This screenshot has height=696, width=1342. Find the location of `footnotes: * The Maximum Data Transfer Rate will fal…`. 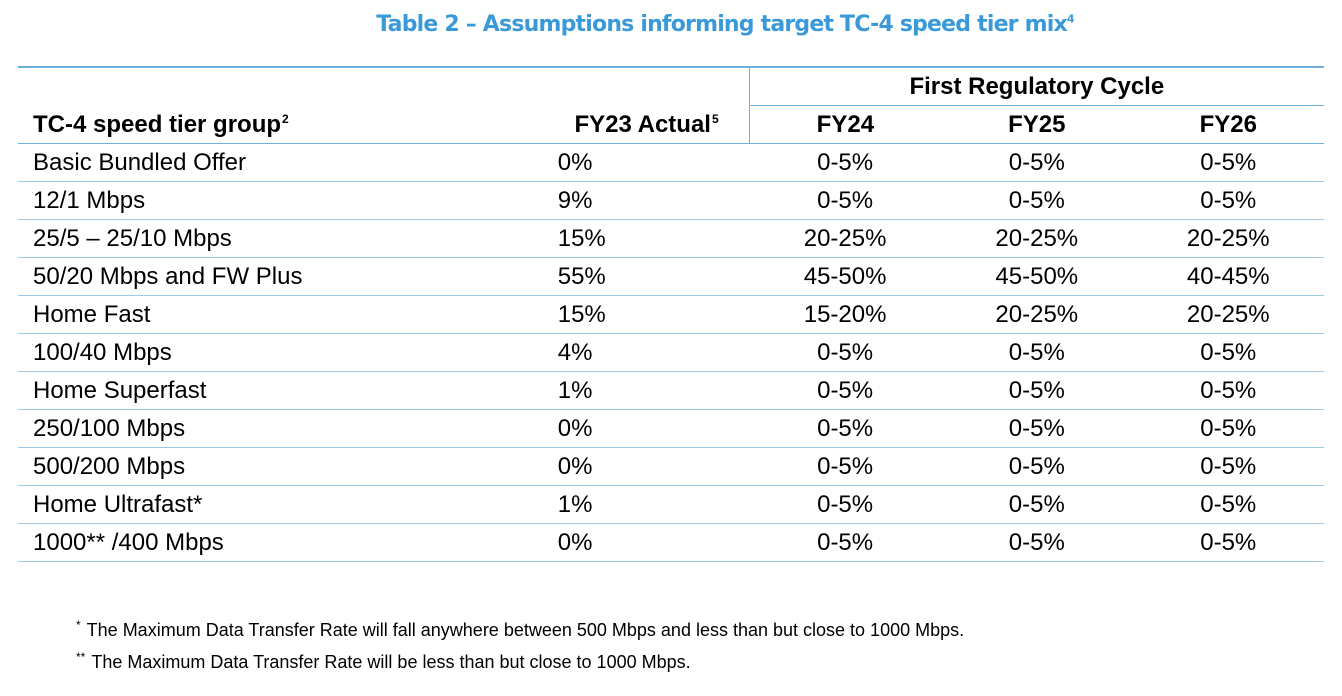

footnotes: * The Maximum Data Transfer Rate will fal… is located at coordinates (520, 651).